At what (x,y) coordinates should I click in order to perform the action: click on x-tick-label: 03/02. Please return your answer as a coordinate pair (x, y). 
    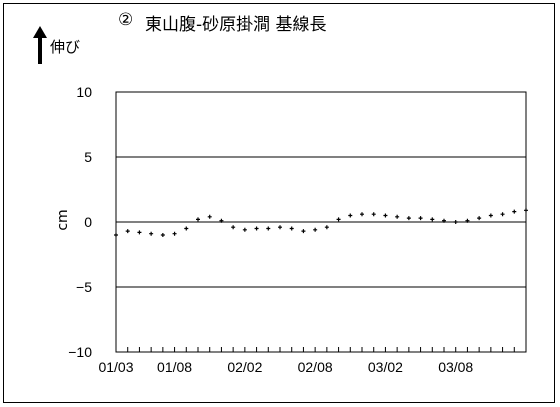
    Looking at the image, I should click on (385, 367).